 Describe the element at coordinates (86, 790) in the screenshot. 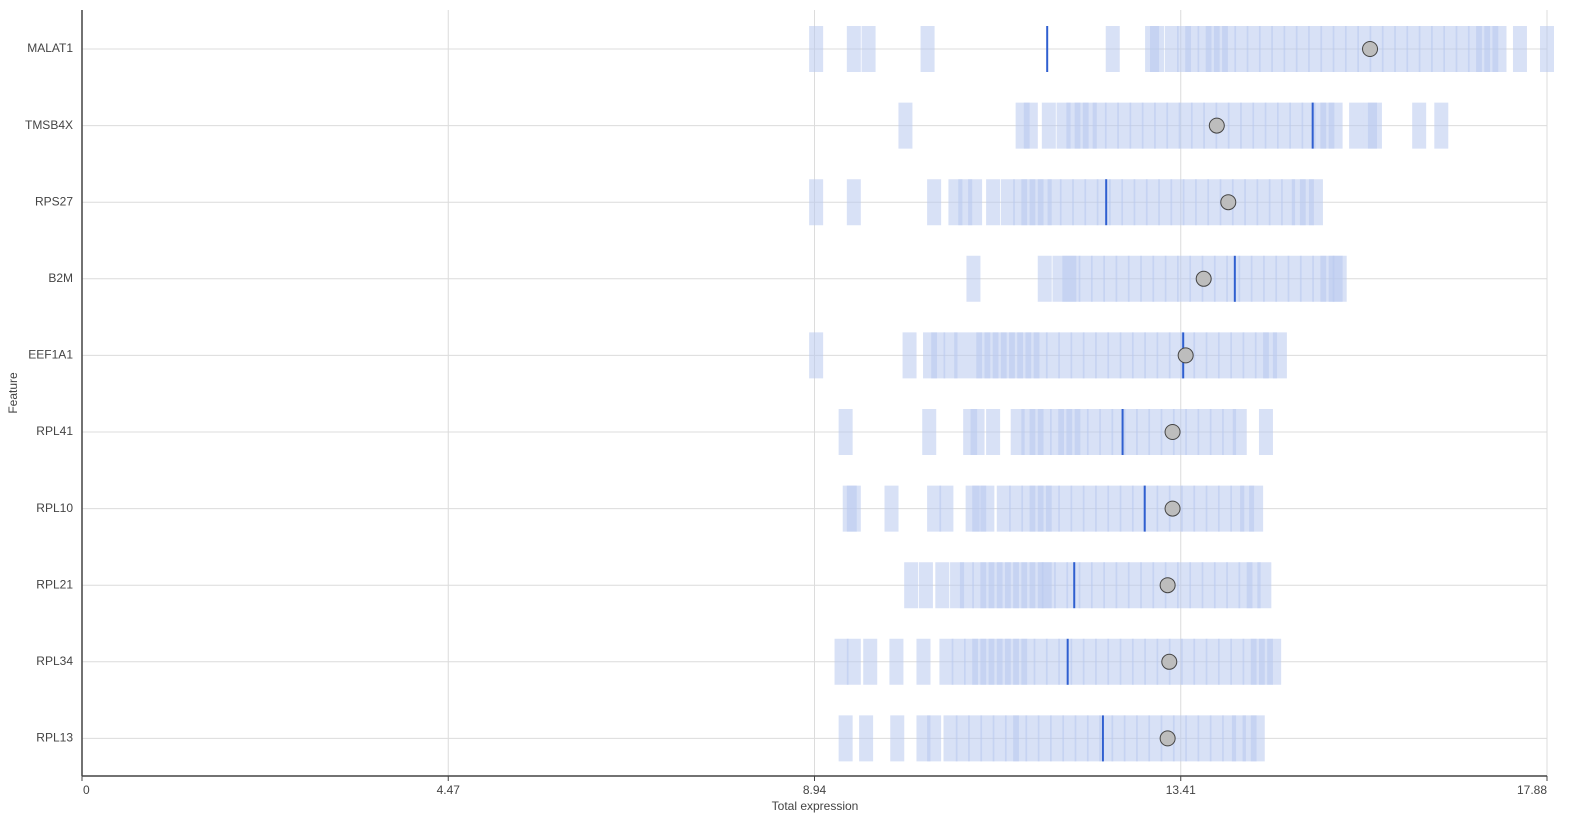

I see `x-tick-label: 0` at that location.